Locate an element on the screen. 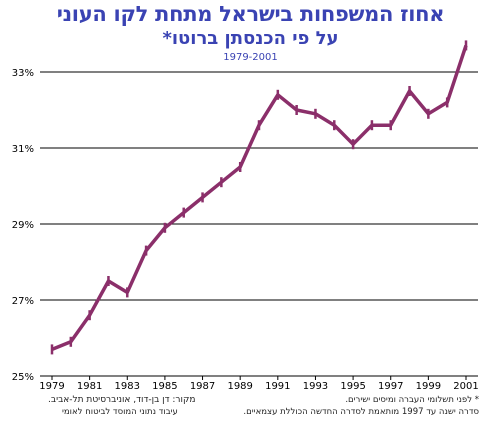 The image size is (501, 423). x-tick-label: 1999 is located at coordinates (428, 386).